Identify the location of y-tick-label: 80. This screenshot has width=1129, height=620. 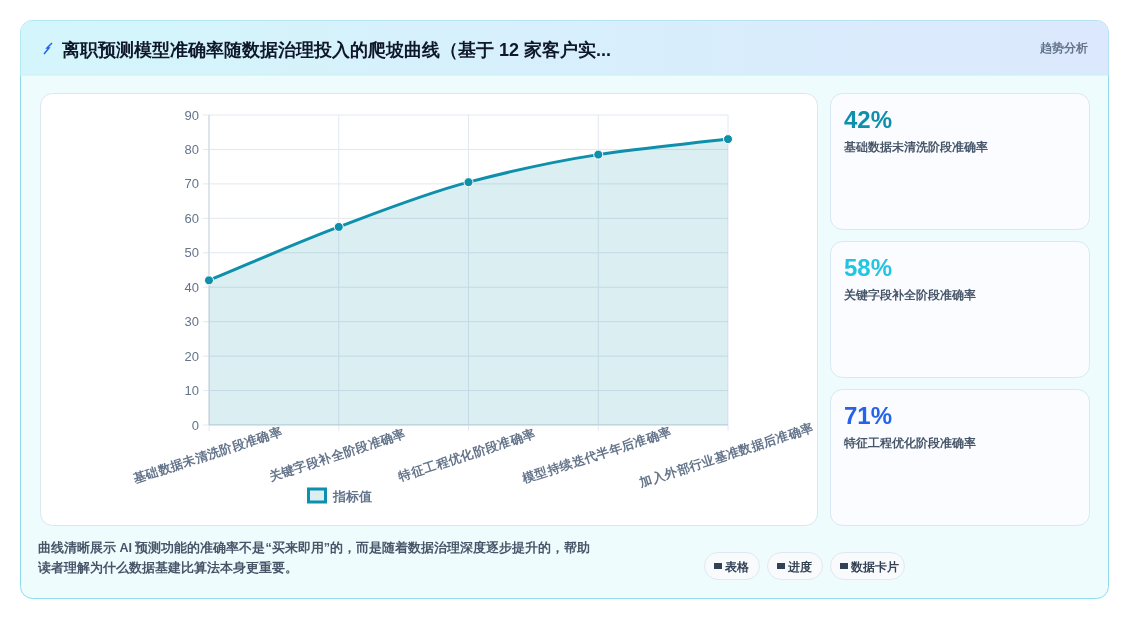
(191, 149).